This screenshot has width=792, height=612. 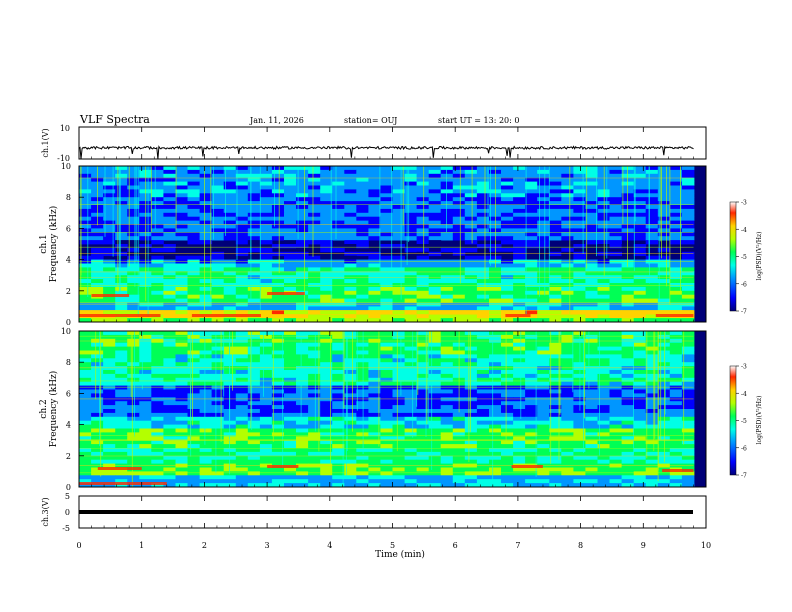 What do you see at coordinates (580, 545) in the screenshot?
I see `x-tick-label: 8` at bounding box center [580, 545].